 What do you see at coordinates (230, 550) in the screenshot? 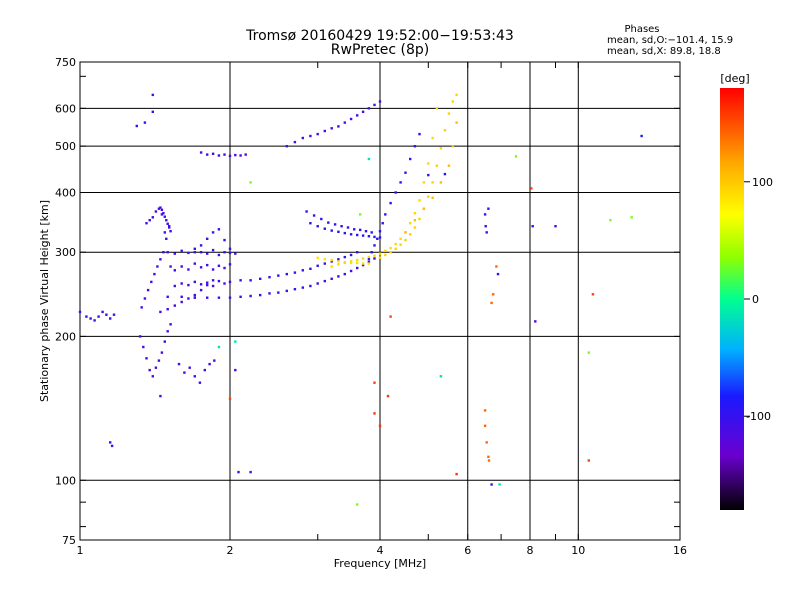
I see `x-tick-label-1: 2` at bounding box center [230, 550].